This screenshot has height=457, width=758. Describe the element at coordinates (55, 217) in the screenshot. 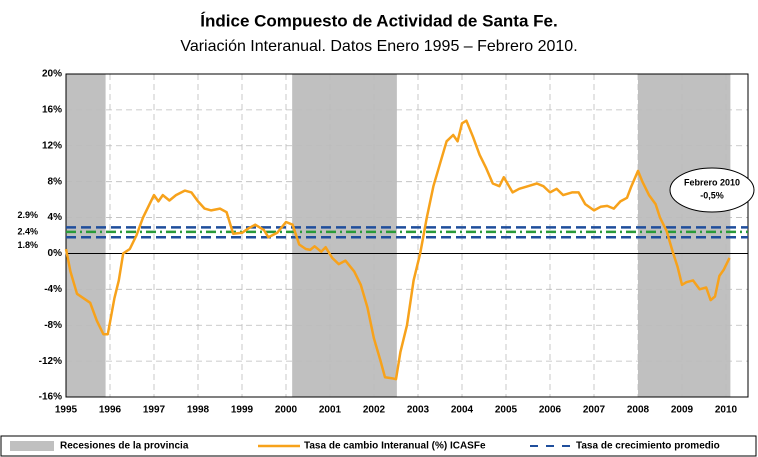

I see `y-tick-label: 4%` at that location.